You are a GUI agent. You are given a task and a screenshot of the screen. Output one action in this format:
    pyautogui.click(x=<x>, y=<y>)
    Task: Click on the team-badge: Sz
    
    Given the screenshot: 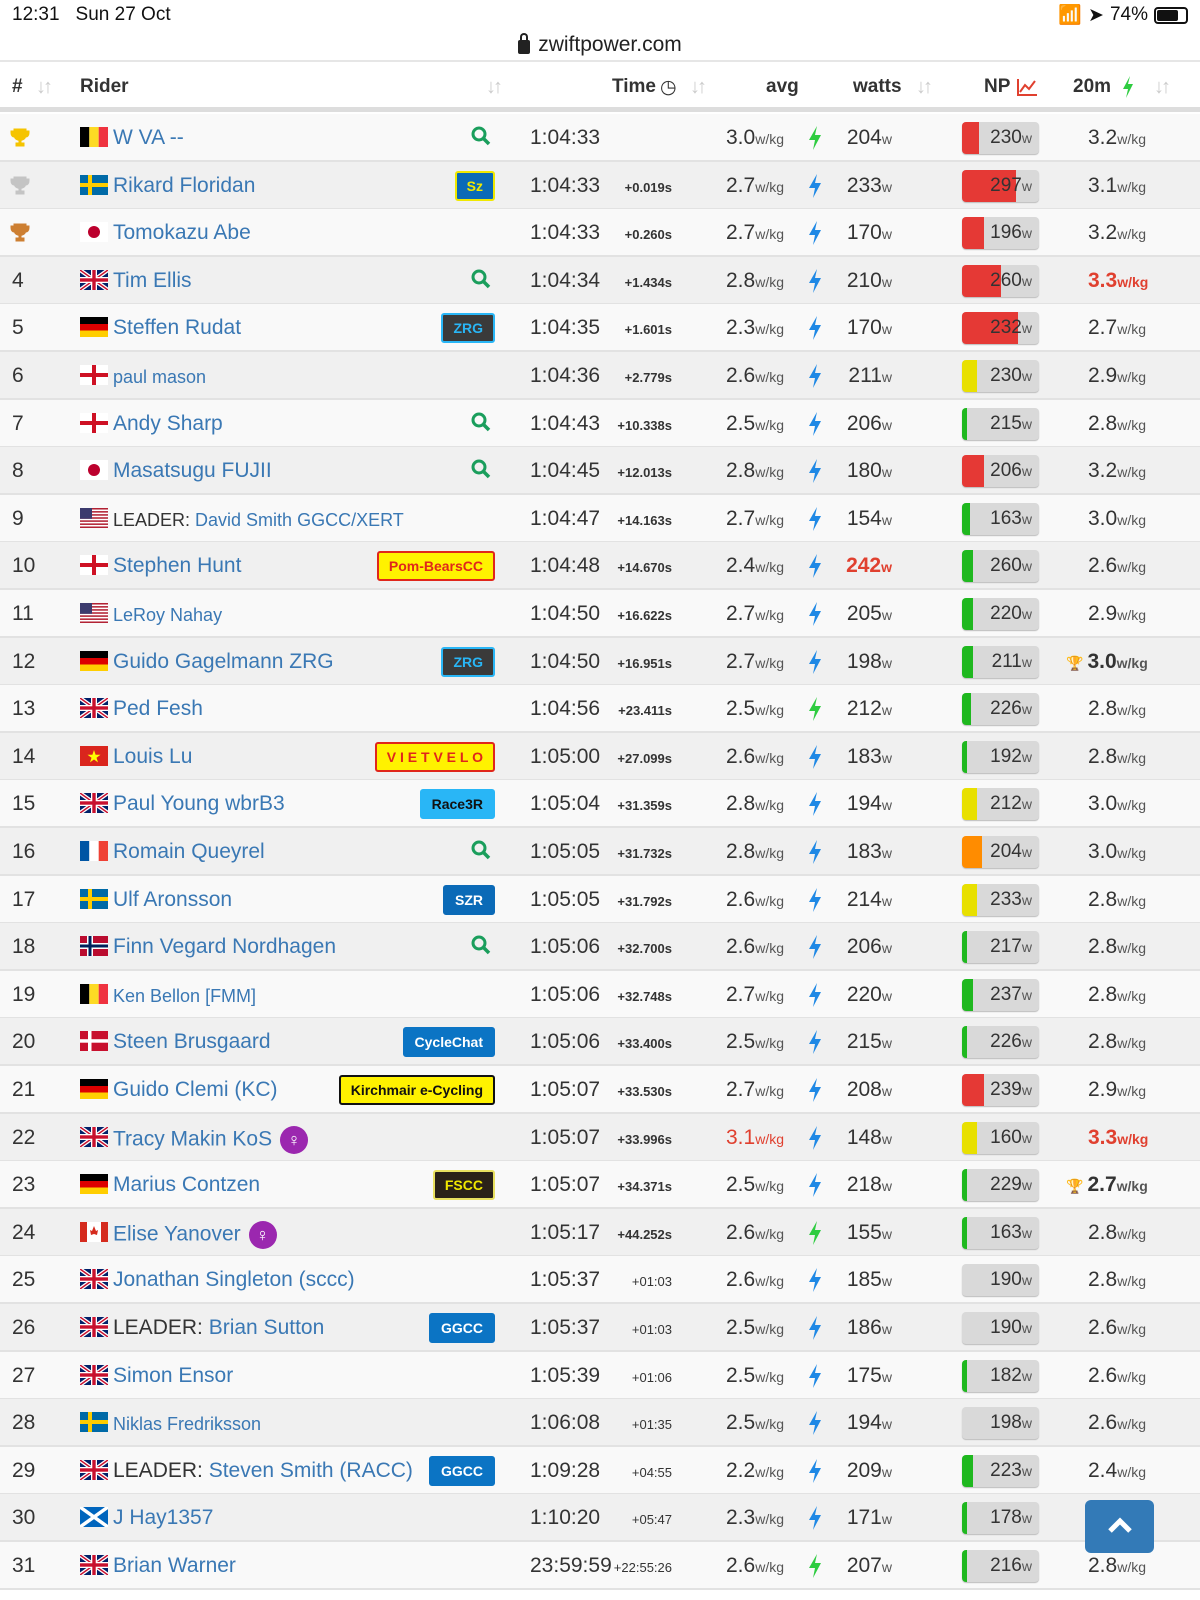 What is the action you would take?
    pyautogui.click(x=474, y=185)
    